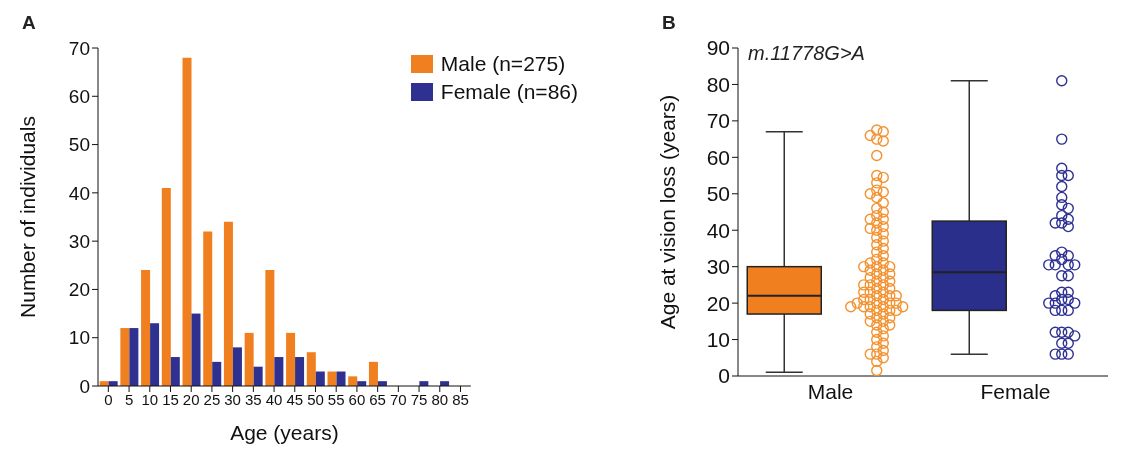 This screenshot has height=460, width=1124. I want to click on x-tick-label: 70, so click(398, 399).